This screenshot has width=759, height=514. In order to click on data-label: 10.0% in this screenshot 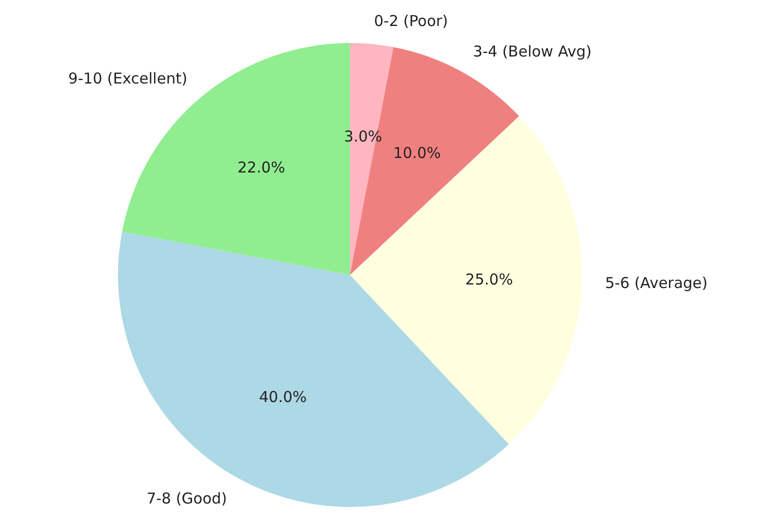, I will do `click(417, 153)`.